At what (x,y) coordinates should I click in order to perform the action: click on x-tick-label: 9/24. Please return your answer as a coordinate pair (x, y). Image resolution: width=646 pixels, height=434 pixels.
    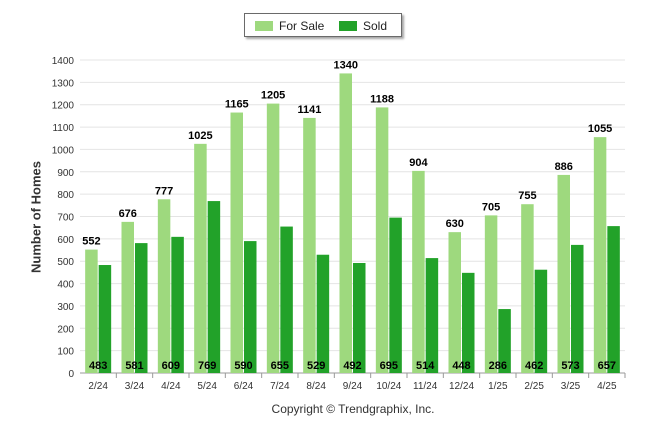
    Looking at the image, I should click on (353, 386).